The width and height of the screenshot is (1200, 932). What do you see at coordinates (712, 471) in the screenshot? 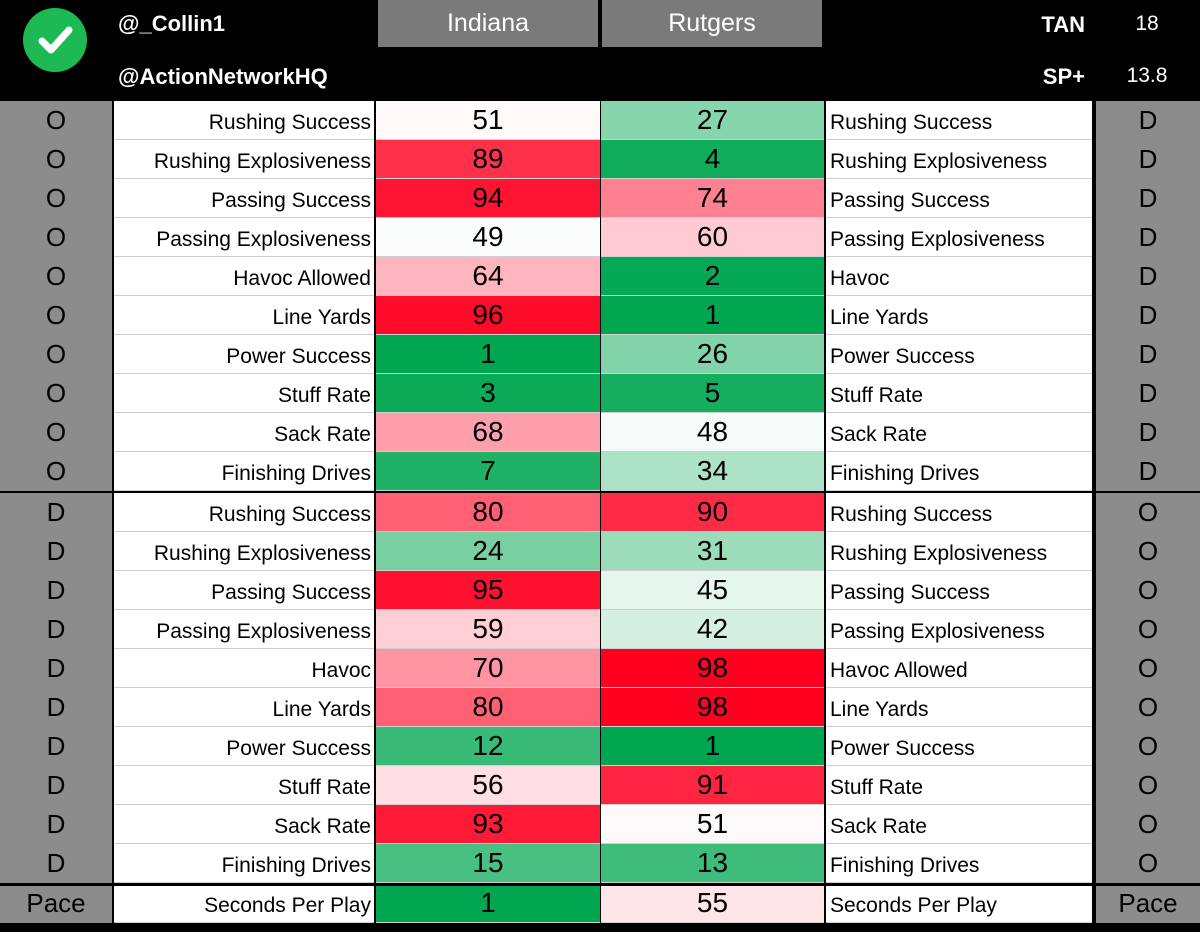
I see `team-b-value: 34` at bounding box center [712, 471].